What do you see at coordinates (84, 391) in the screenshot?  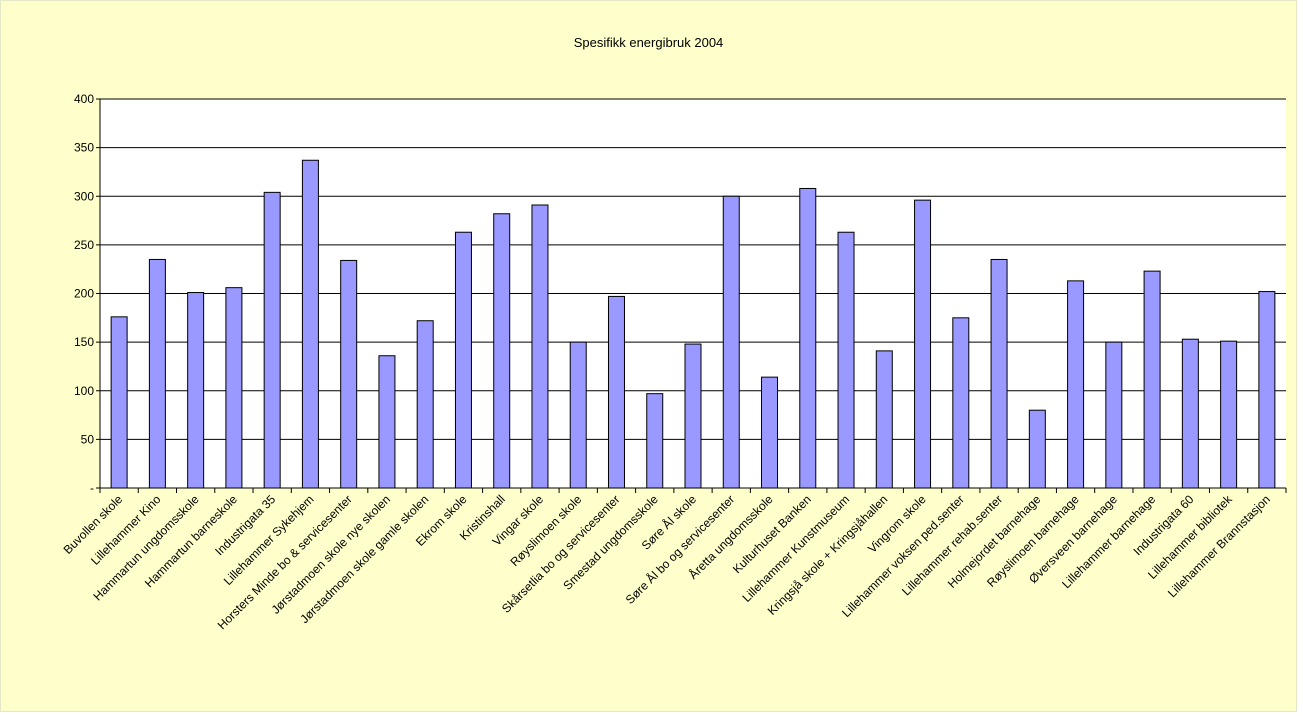 I see `y-tick-label: 100` at bounding box center [84, 391].